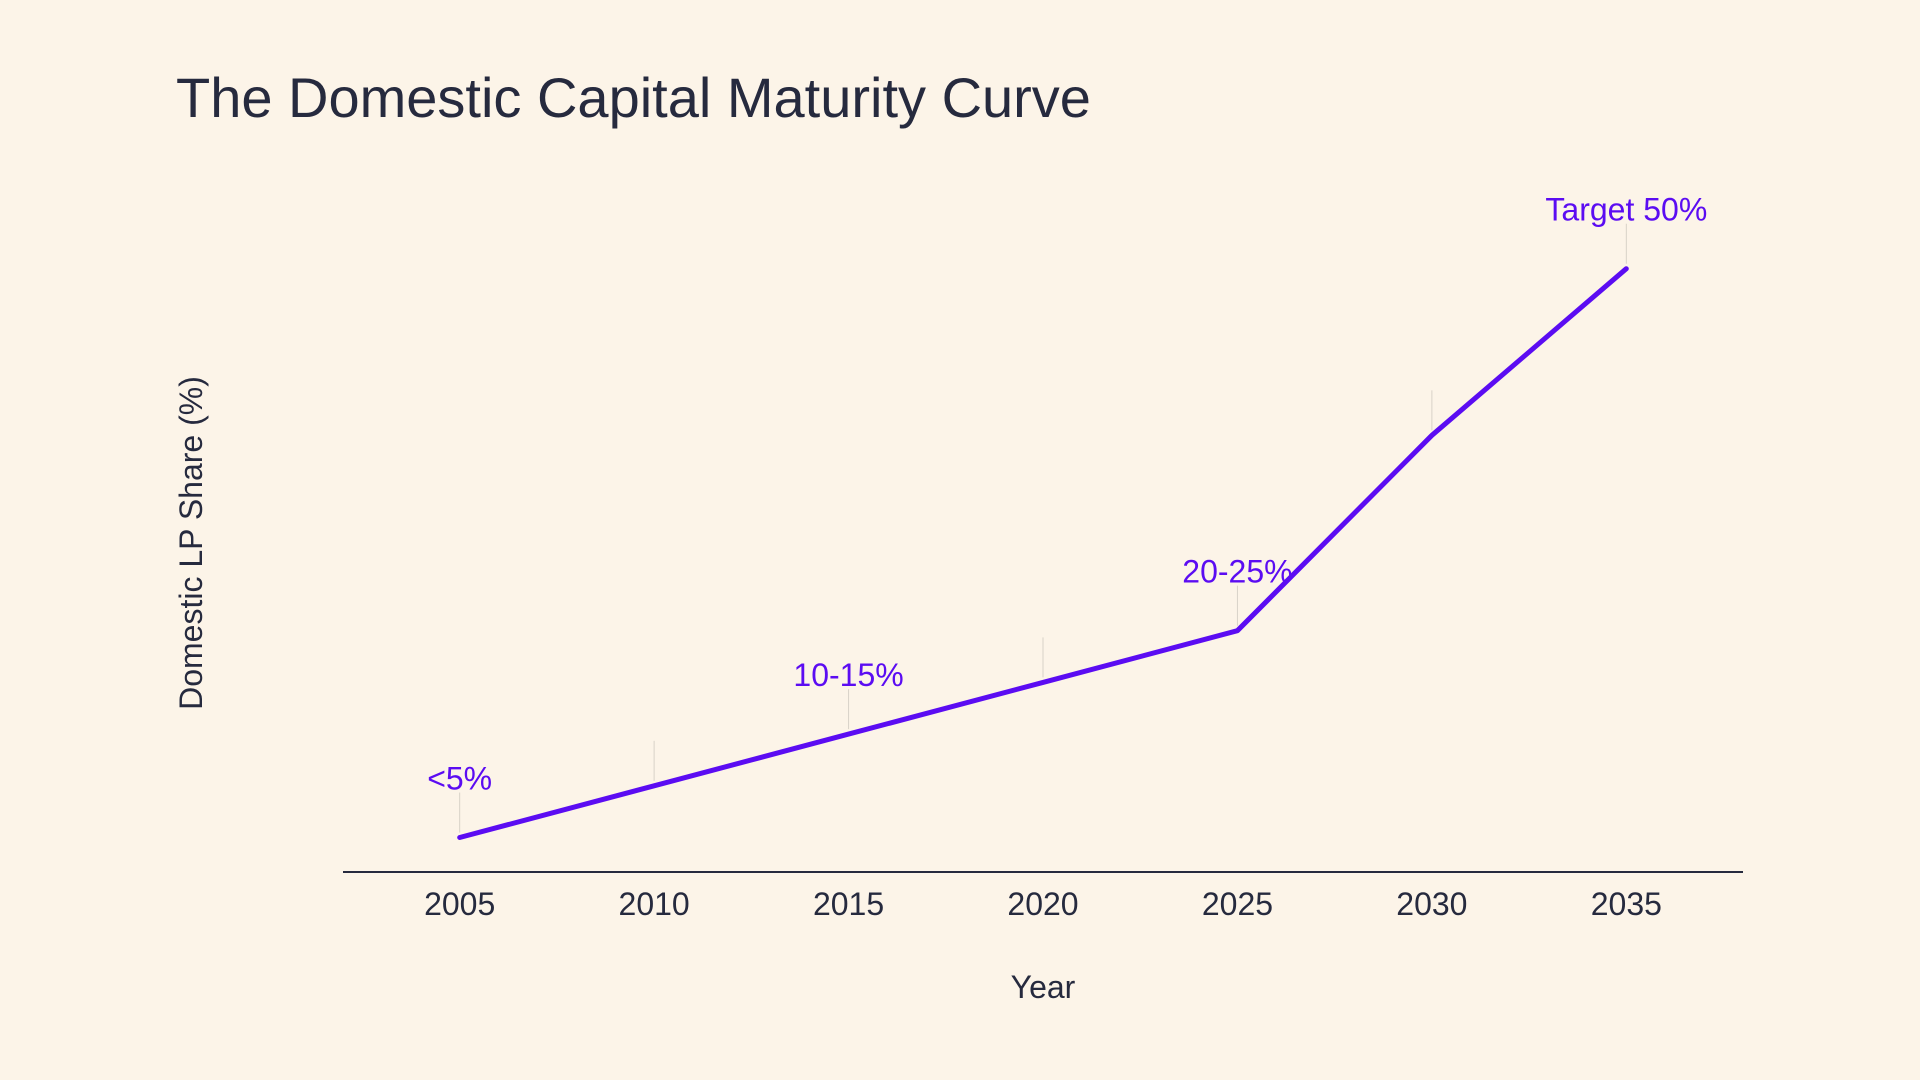 This screenshot has height=1080, width=1920. I want to click on x-axis-title: Year, so click(1043, 987).